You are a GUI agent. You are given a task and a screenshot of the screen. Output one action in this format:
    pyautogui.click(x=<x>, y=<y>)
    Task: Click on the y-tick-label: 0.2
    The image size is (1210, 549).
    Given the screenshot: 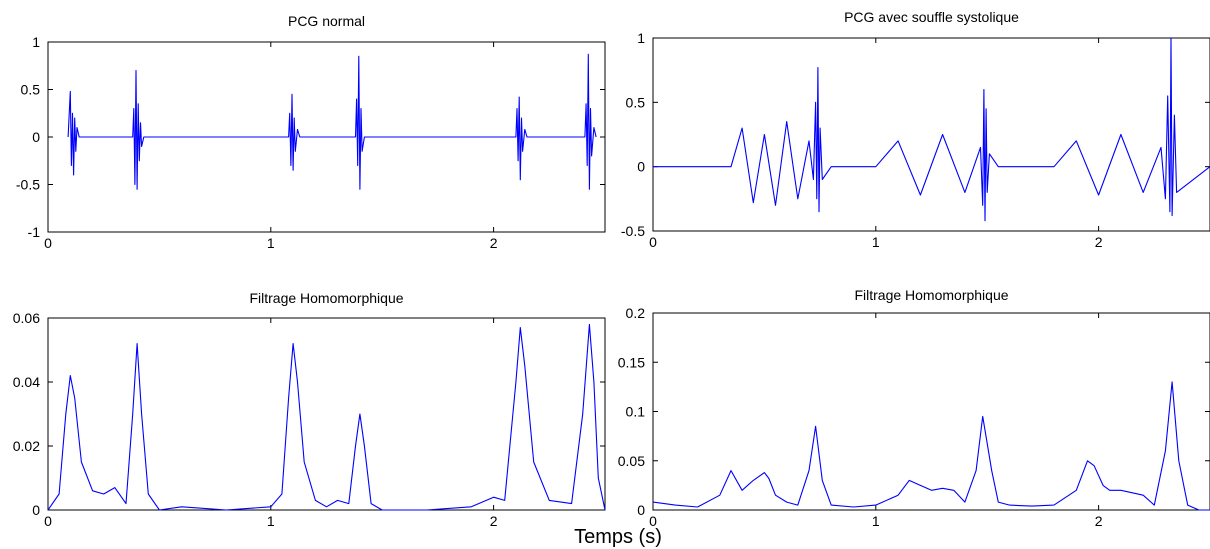 What is the action you would take?
    pyautogui.click(x=636, y=313)
    